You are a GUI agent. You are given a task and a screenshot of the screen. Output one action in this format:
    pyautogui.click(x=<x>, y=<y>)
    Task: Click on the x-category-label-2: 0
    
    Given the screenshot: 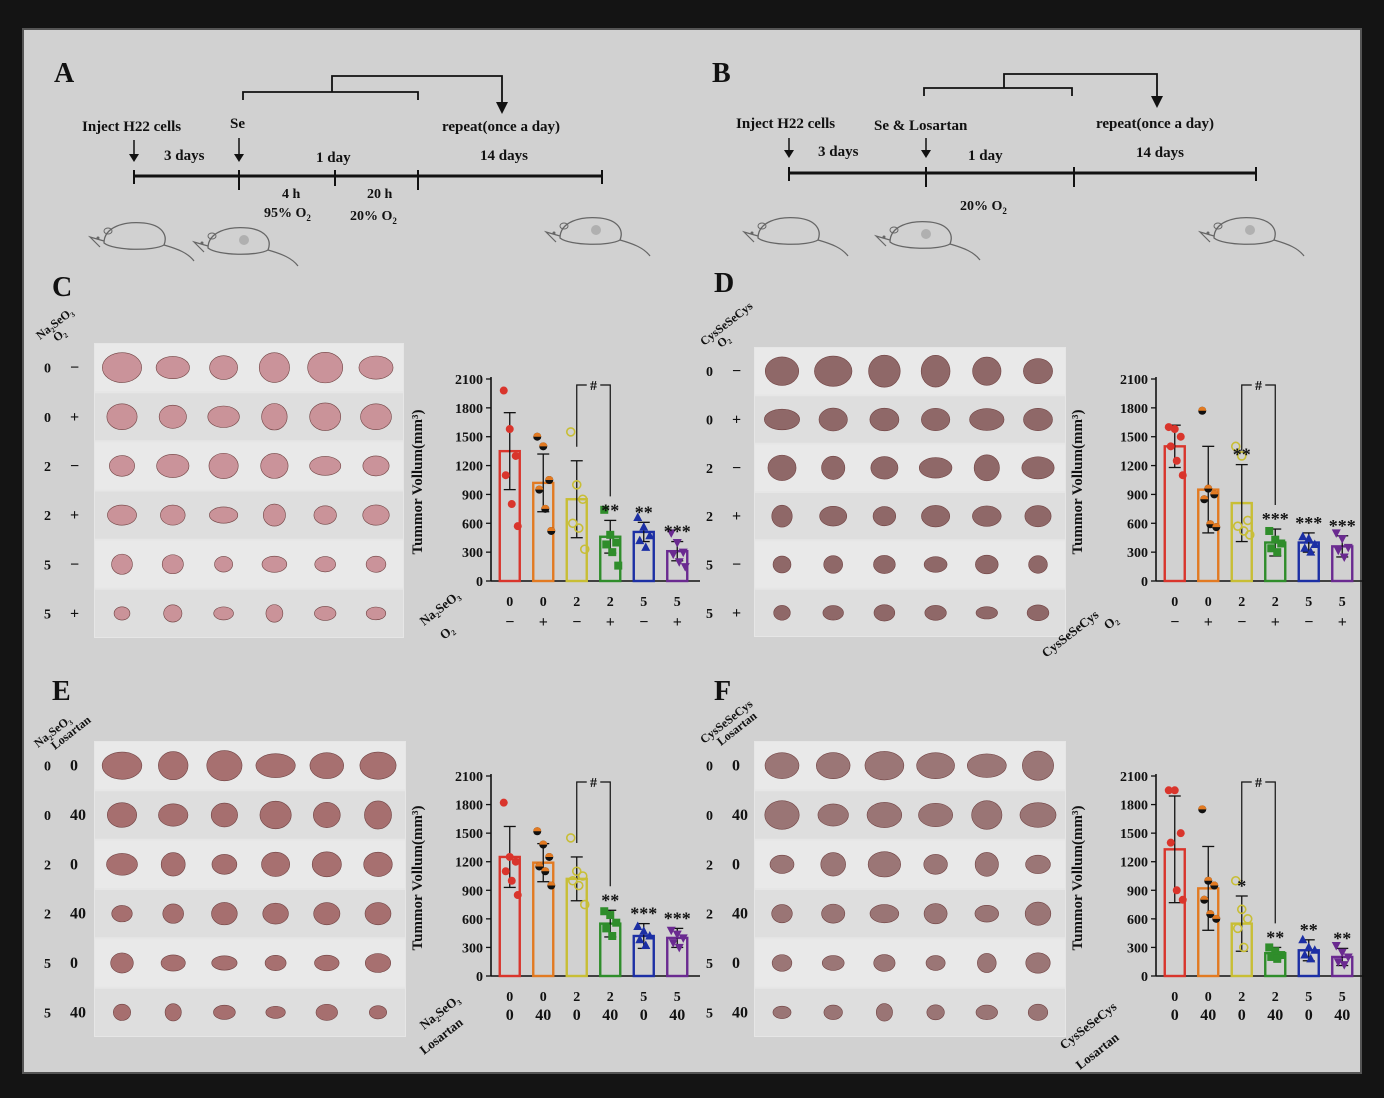 What is the action you would take?
    pyautogui.click(x=510, y=1015)
    